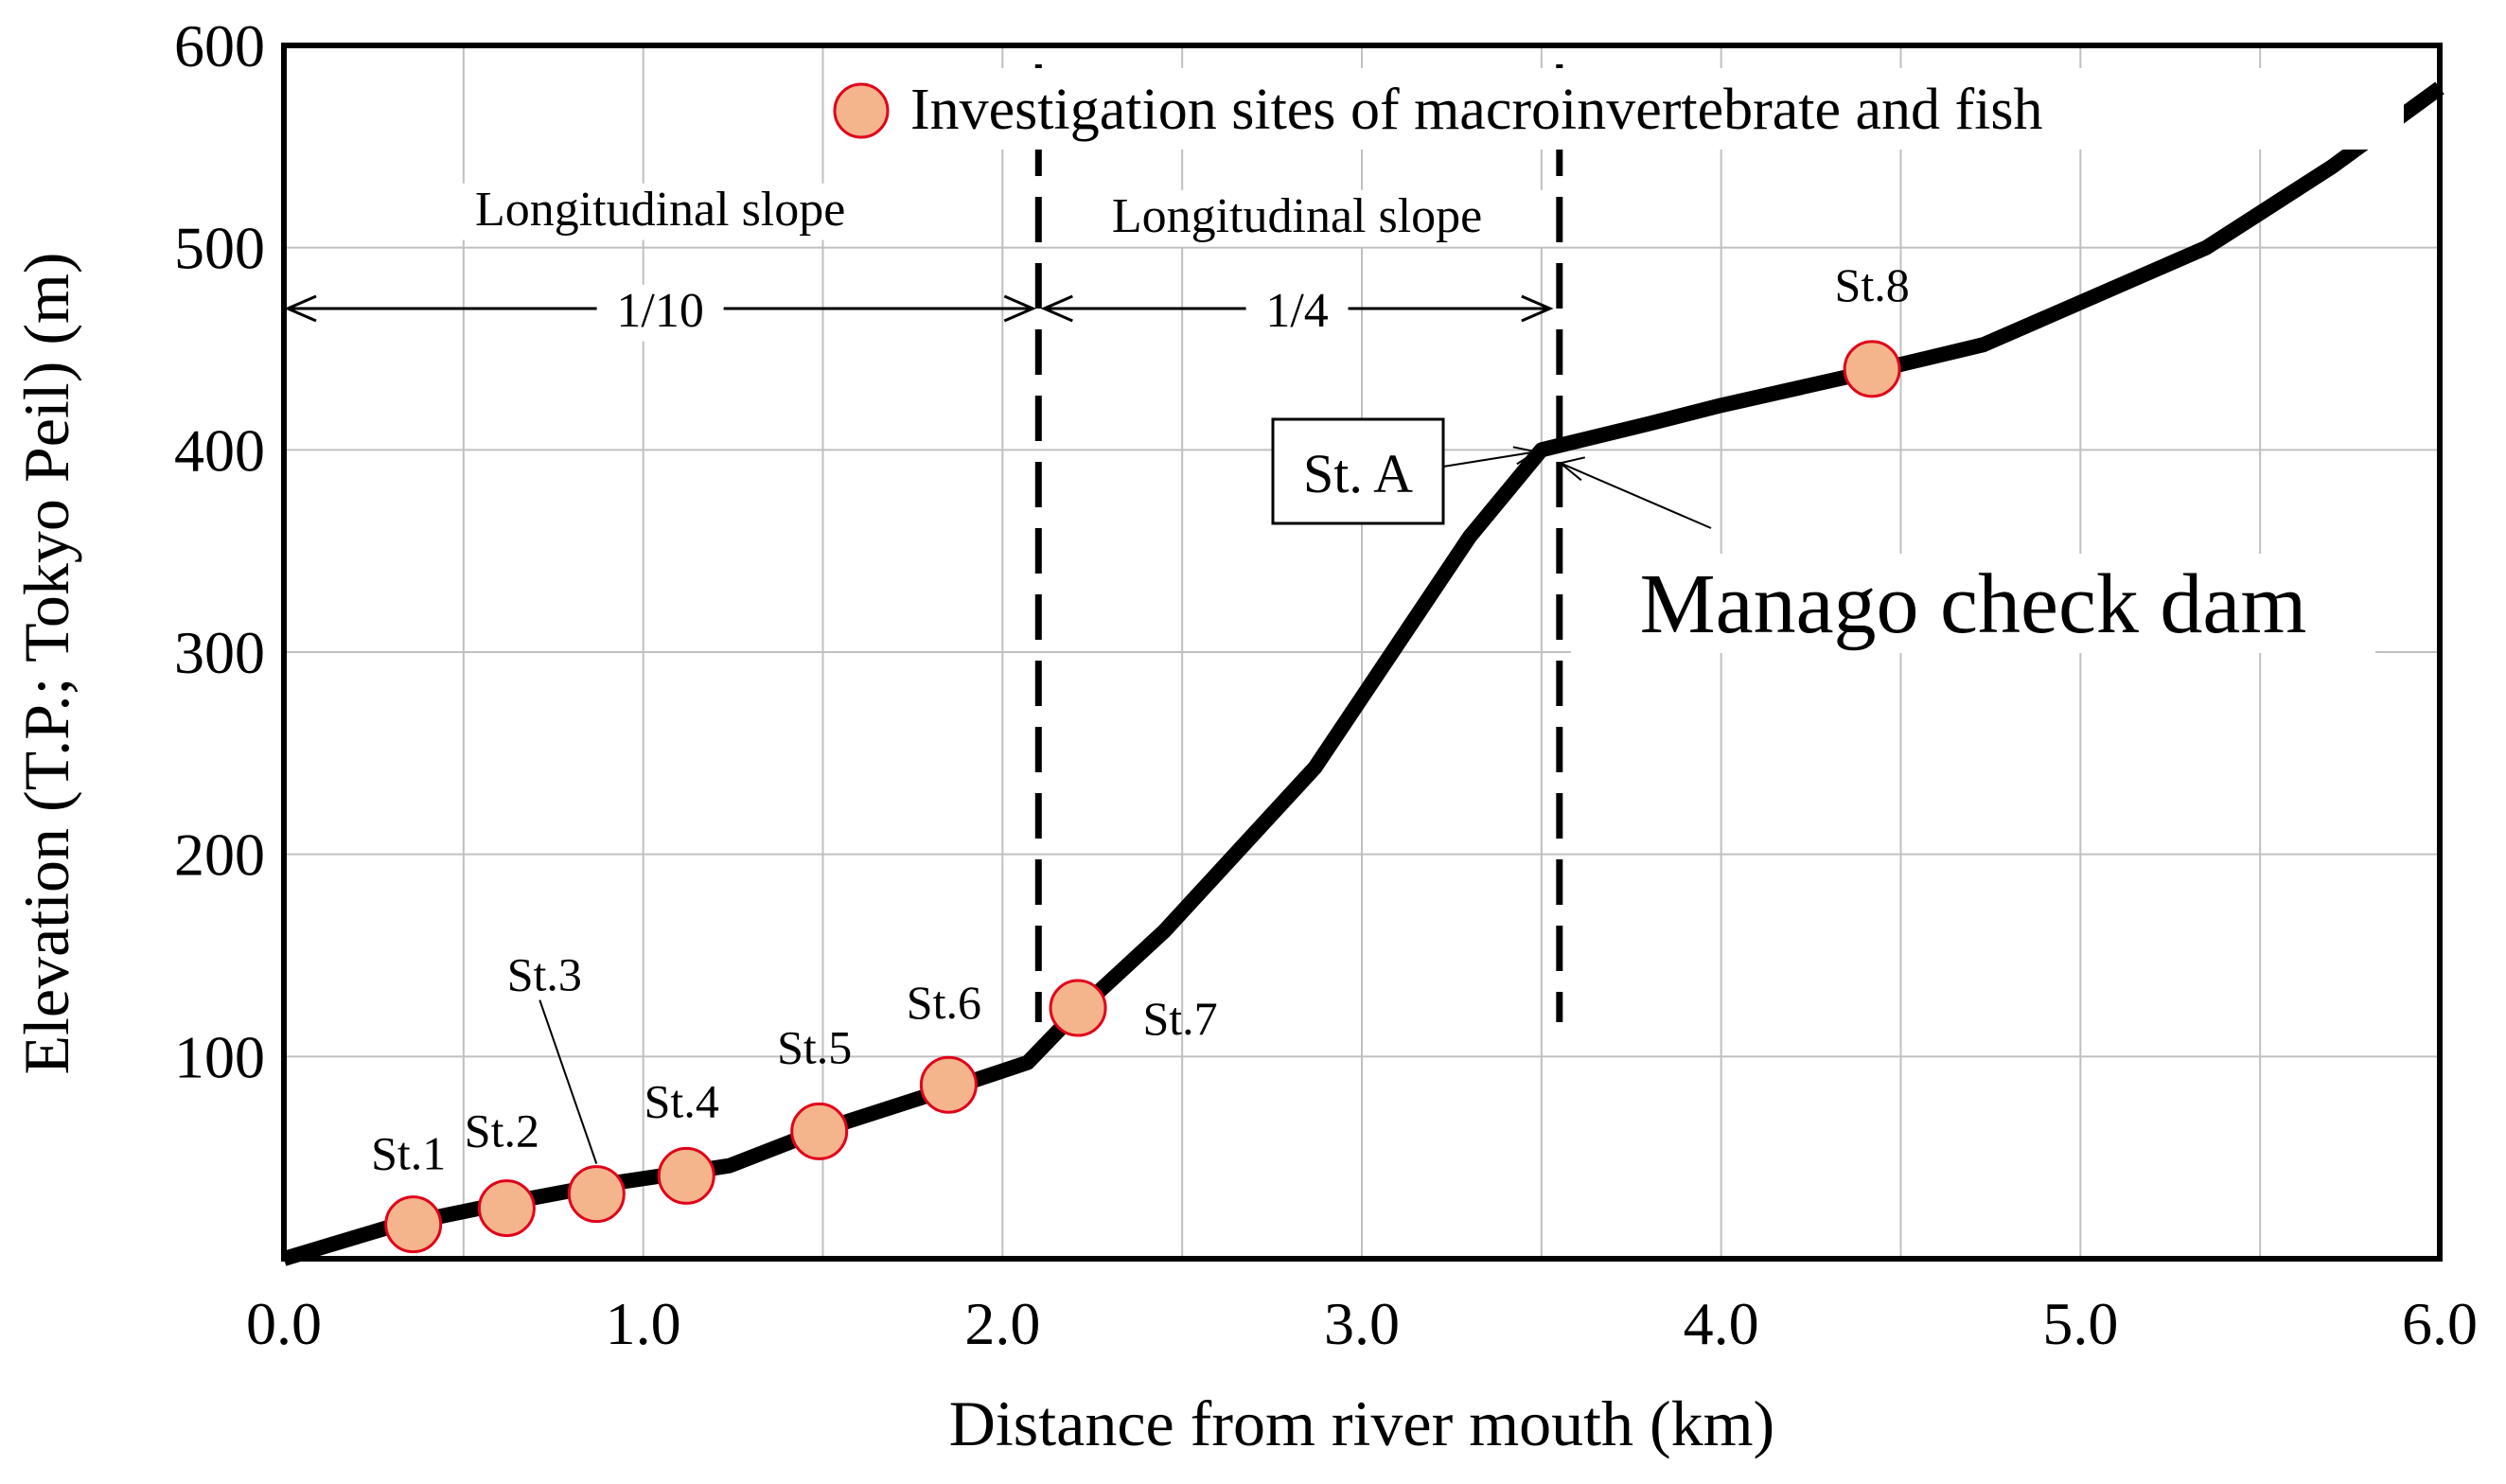  Describe the element at coordinates (1180, 1018) in the screenshot. I see `site-label: St.7` at that location.